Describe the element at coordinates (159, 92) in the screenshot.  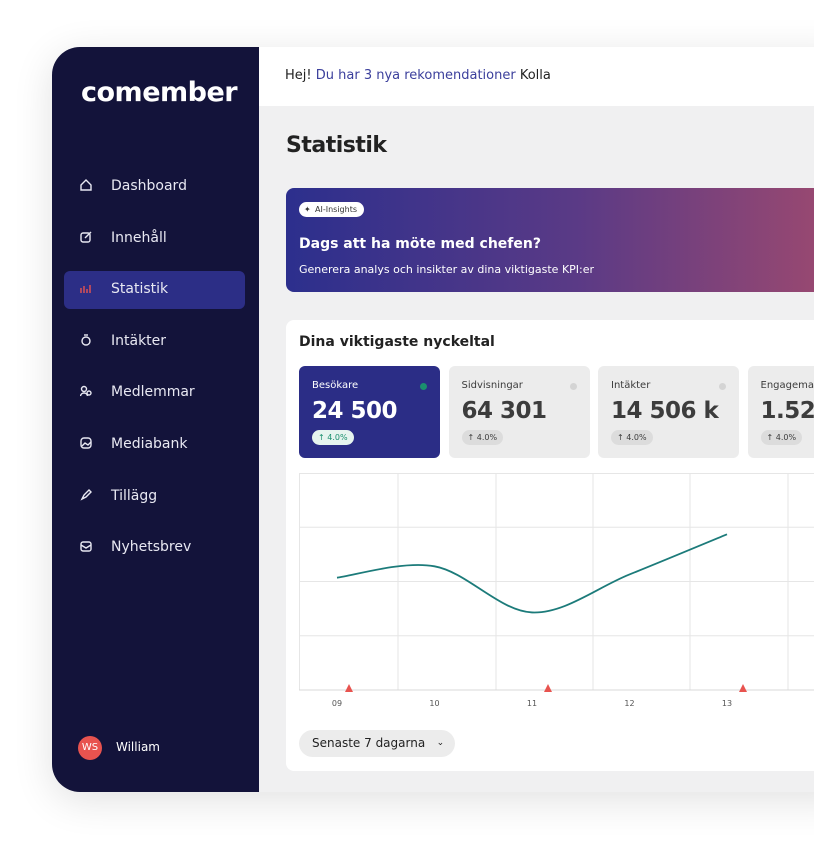
I see `logo: comember` at that location.